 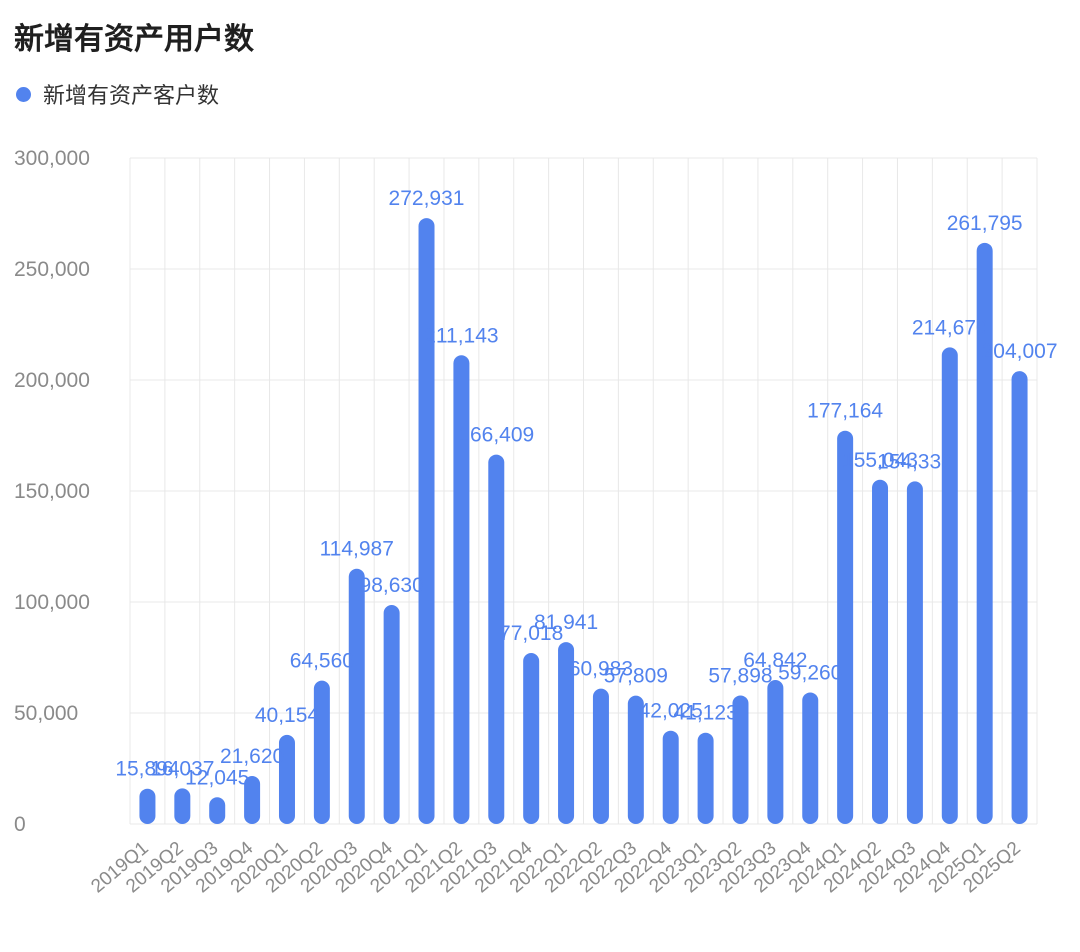 What do you see at coordinates (52, 602) in the screenshot?
I see `y-tick-label: 100,000` at bounding box center [52, 602].